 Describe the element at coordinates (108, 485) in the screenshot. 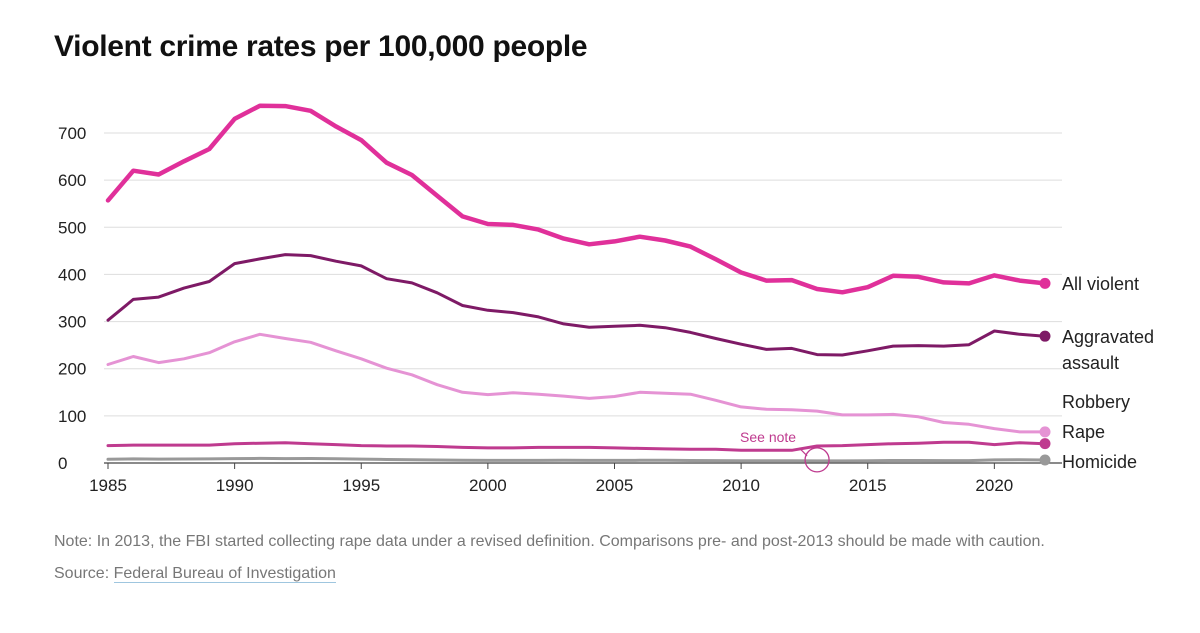

I see `x-tick-label-1985: 1985` at that location.